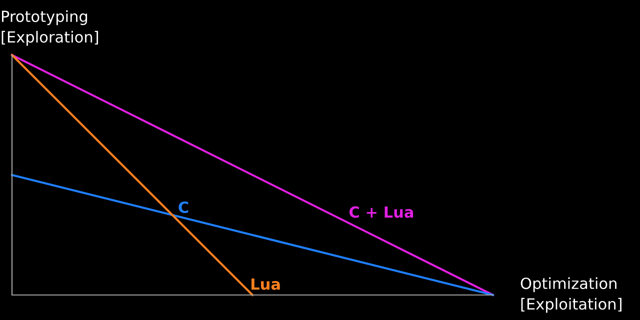 This screenshot has height=320, width=640. Describe the element at coordinates (183, 207) in the screenshot. I see `series-label: C` at that location.